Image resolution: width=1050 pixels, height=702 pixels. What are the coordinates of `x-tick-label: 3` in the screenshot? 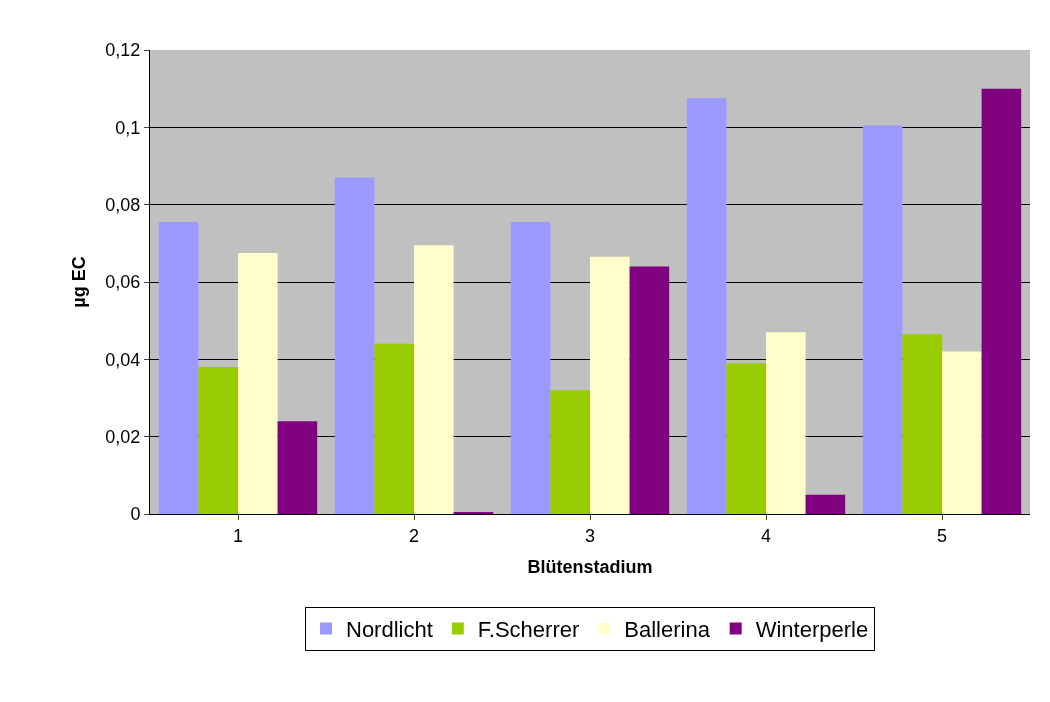 It's located at (590, 535).